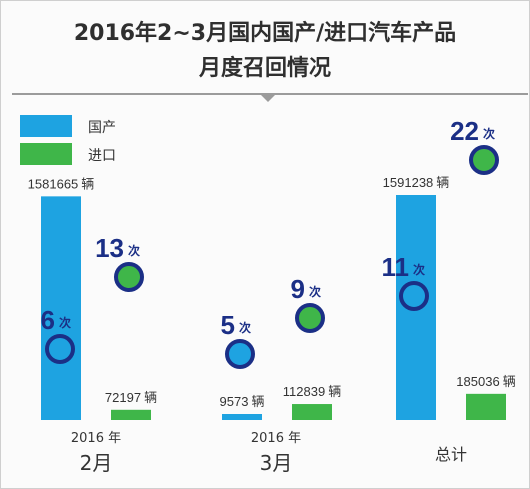  What do you see at coordinates (485, 382) in the screenshot?
I see `bar-value-label-import-2: 185036 辆` at bounding box center [485, 382].